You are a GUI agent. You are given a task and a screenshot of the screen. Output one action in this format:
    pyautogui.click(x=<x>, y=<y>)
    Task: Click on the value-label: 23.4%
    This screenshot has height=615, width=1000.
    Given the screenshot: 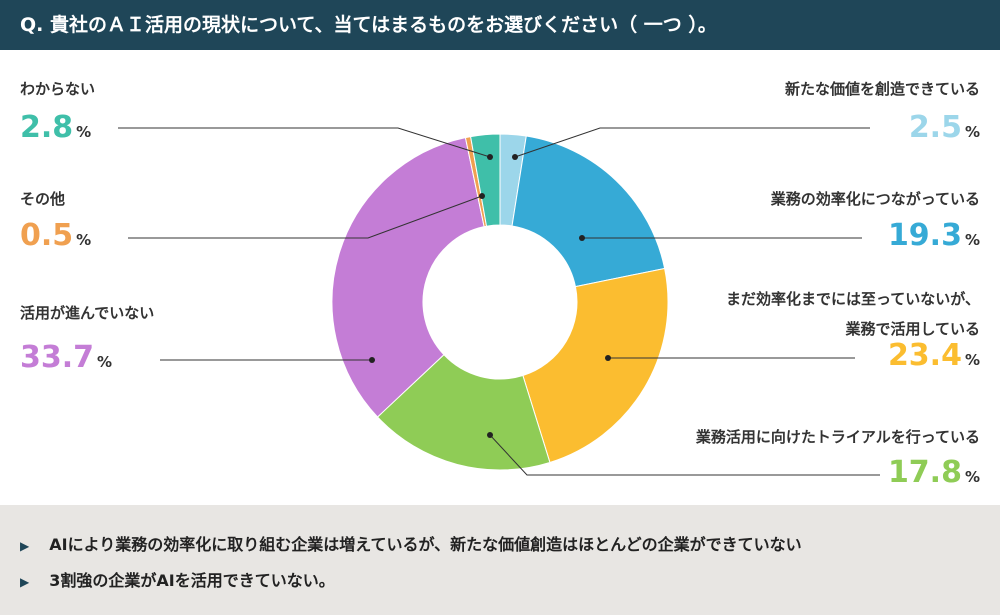 What is the action you would take?
    pyautogui.click(x=934, y=355)
    